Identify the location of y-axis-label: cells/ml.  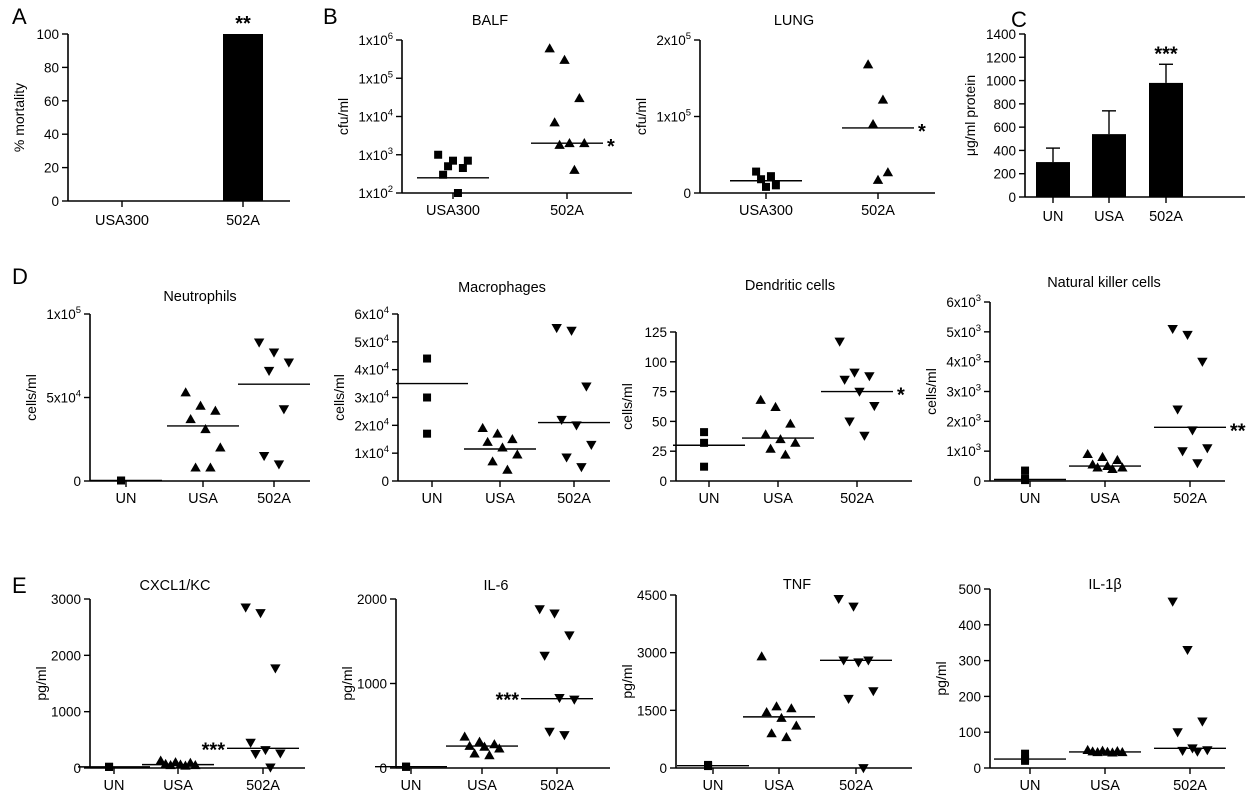
(31, 397).